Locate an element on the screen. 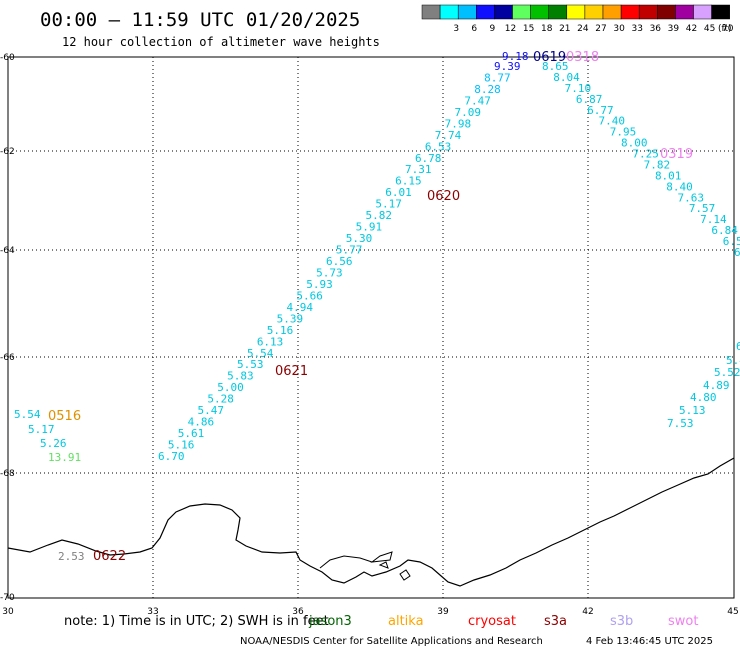  wave-value: 4.89 is located at coordinates (716, 385).